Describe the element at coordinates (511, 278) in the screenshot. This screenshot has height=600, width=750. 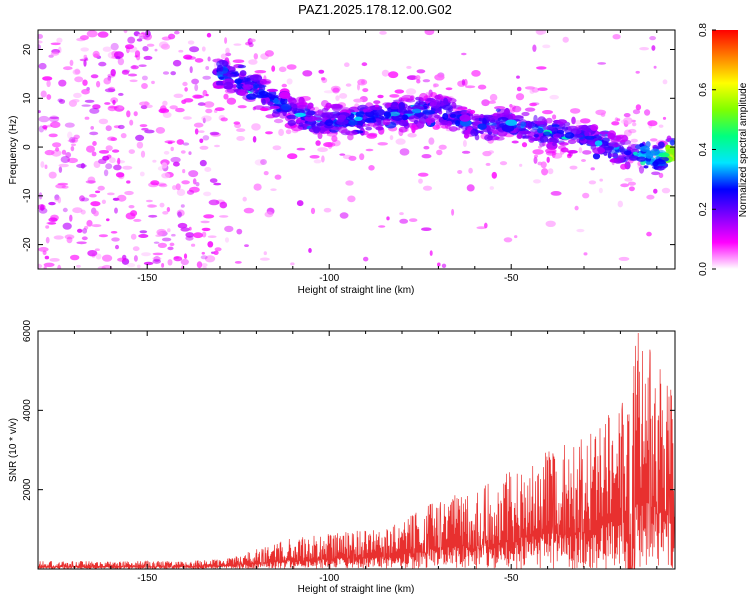
I see `spectrogram-x-tick-label: -50` at that location.